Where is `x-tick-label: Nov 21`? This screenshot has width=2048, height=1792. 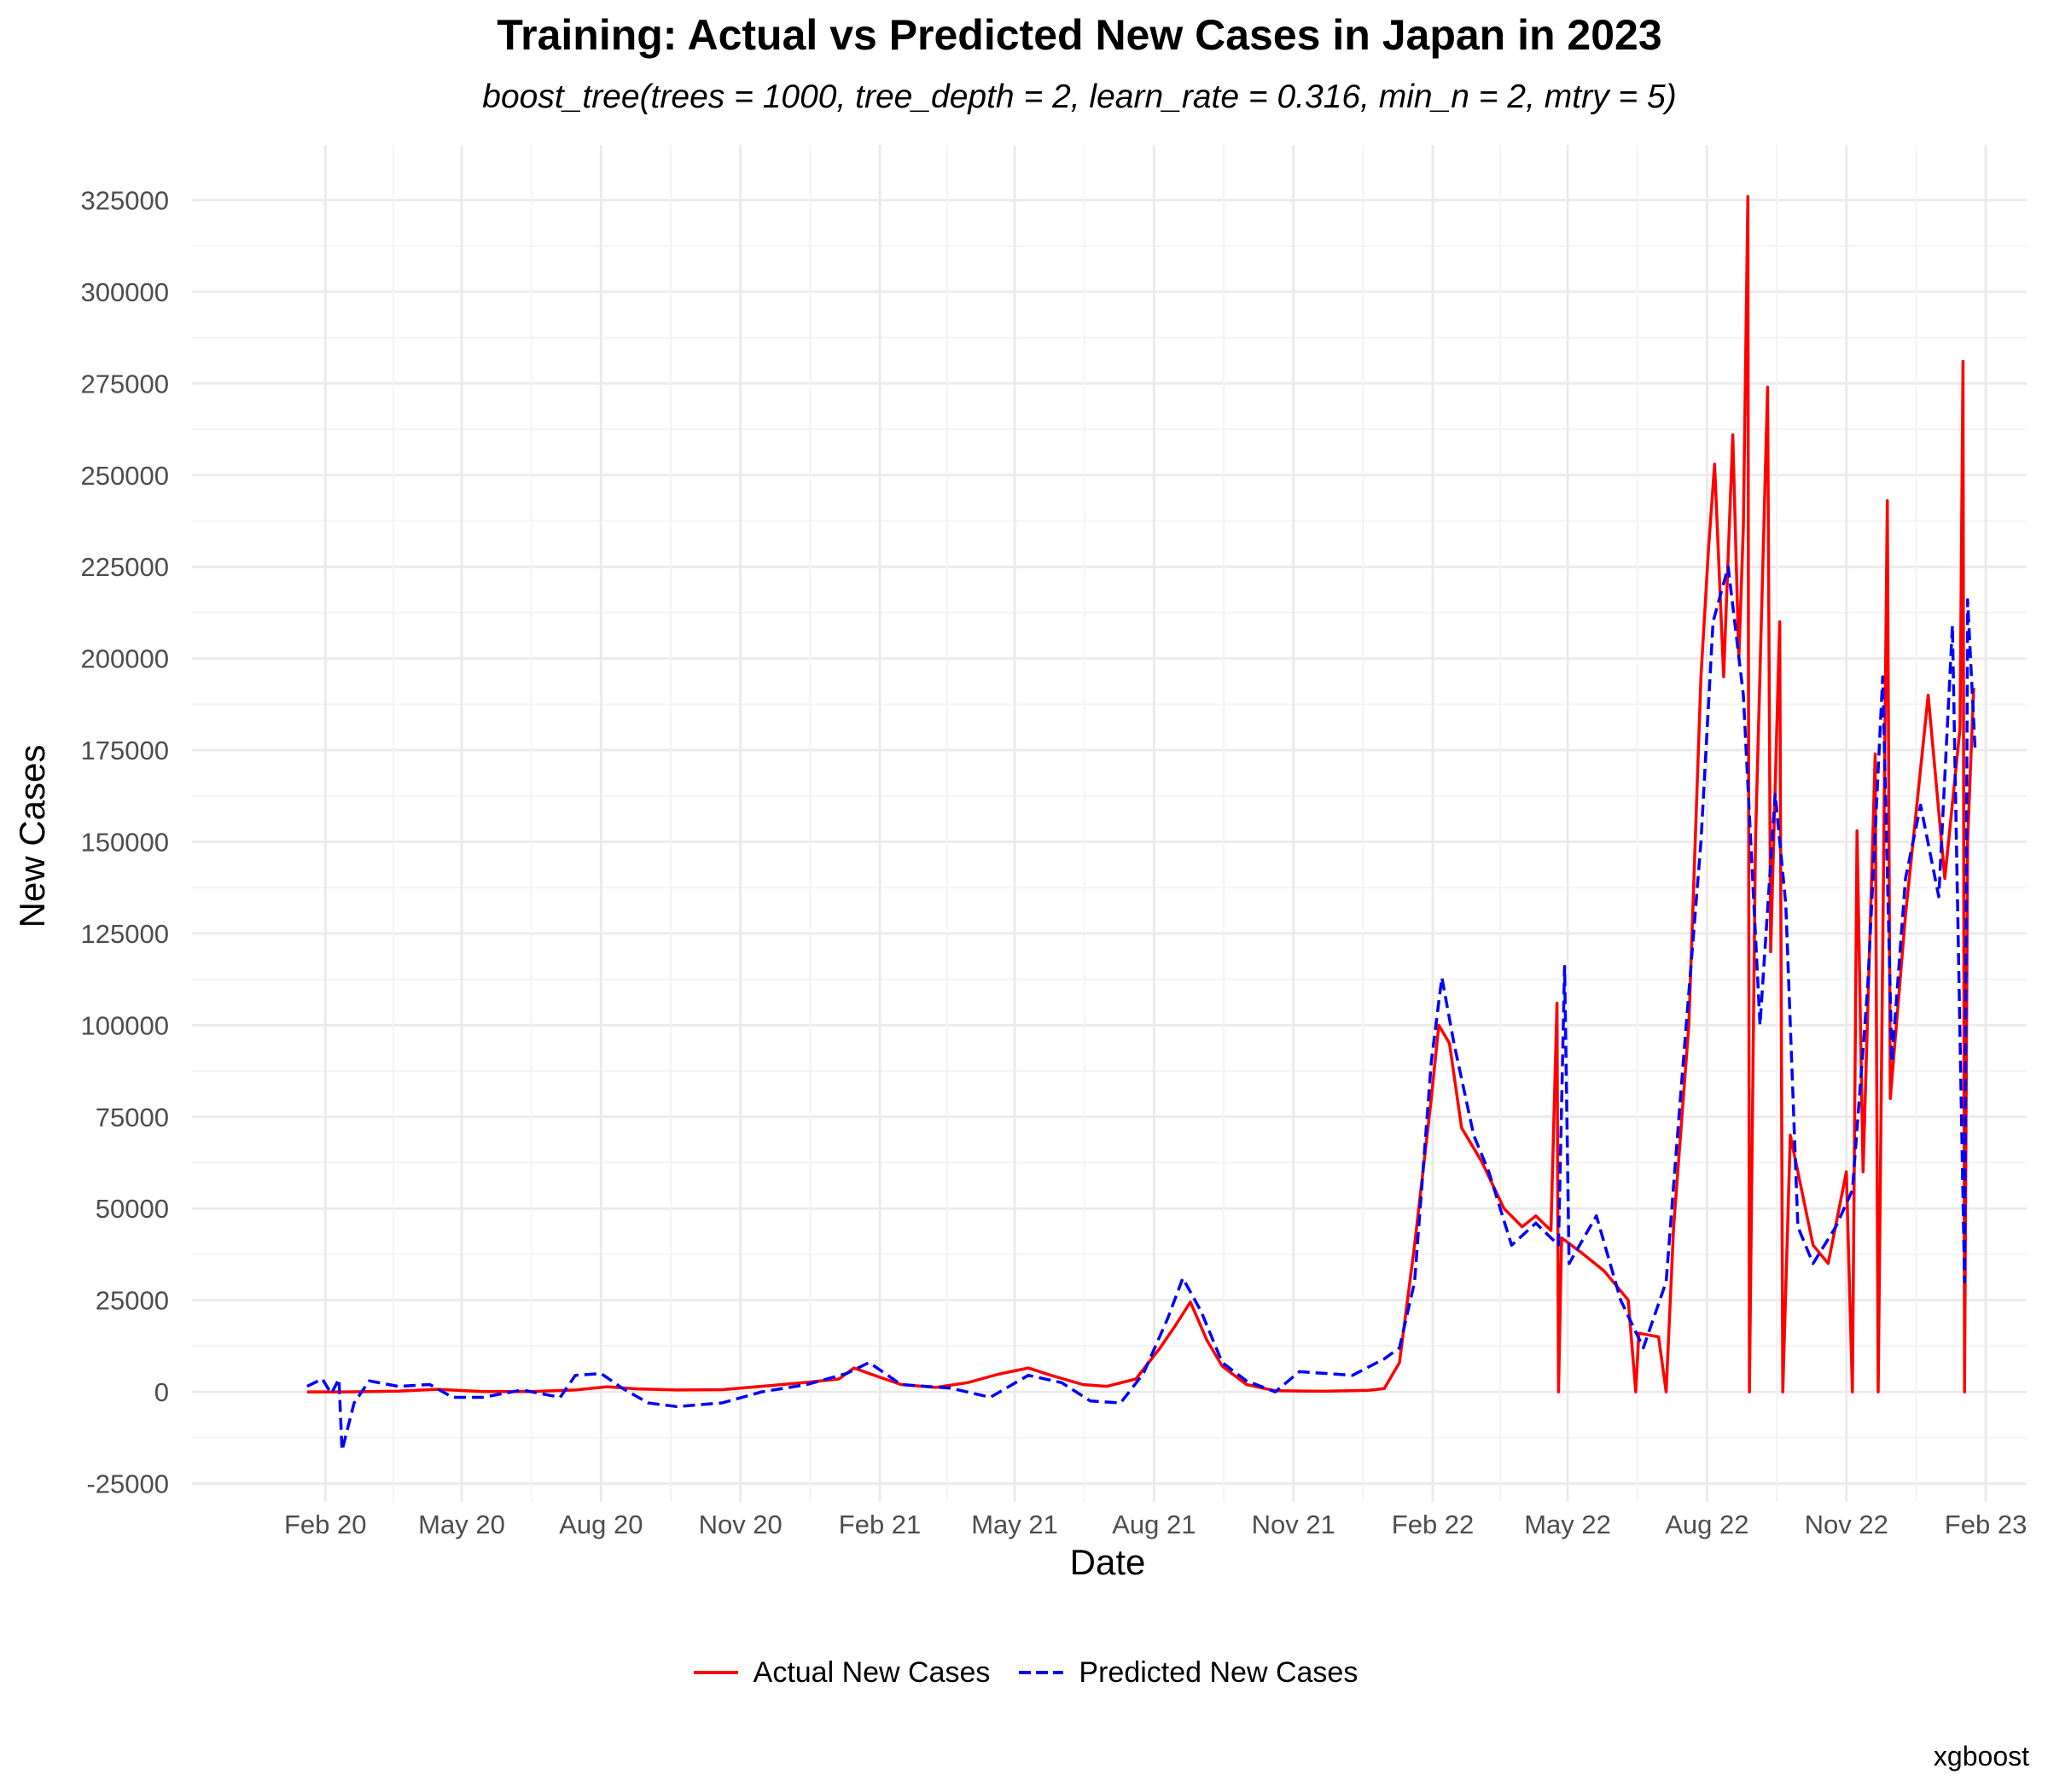 x-tick-label: Nov 21 is located at coordinates (1293, 1524).